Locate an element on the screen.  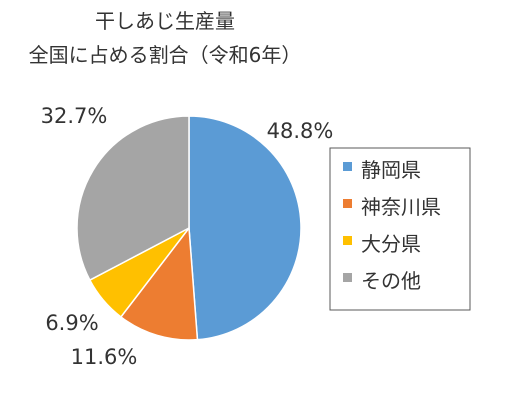
chart-title-line-2: 全国に占める割合（令和6年） is located at coordinates (165, 55).